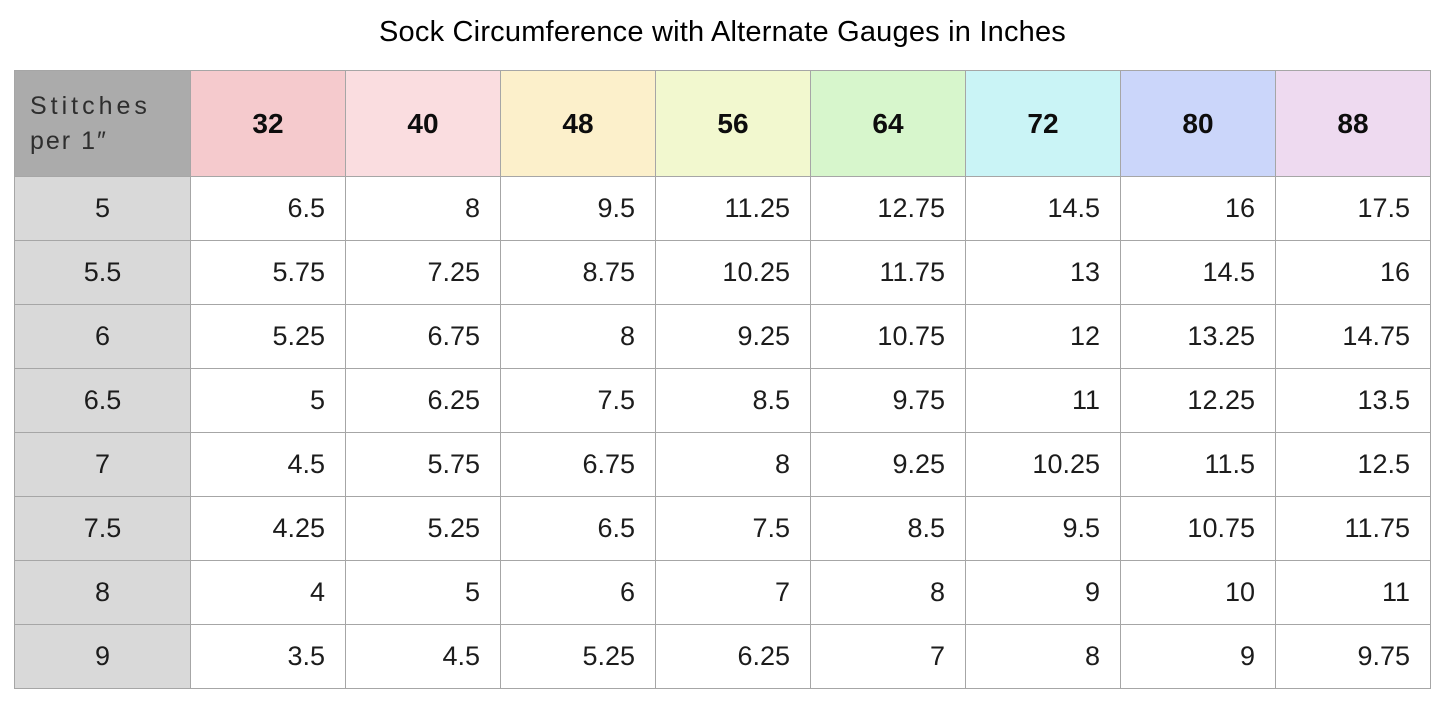  What do you see at coordinates (1198, 336) in the screenshot?
I see `value-cell: 13.25` at bounding box center [1198, 336].